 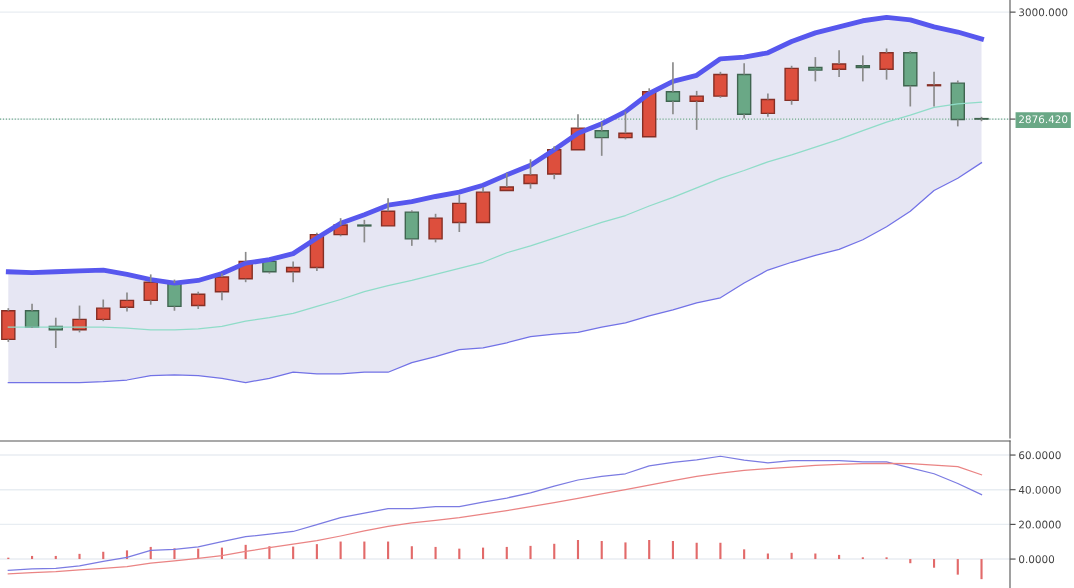 What do you see at coordinates (1039, 489) in the screenshot?
I see `y-tick-label: 40.0000` at bounding box center [1039, 489].